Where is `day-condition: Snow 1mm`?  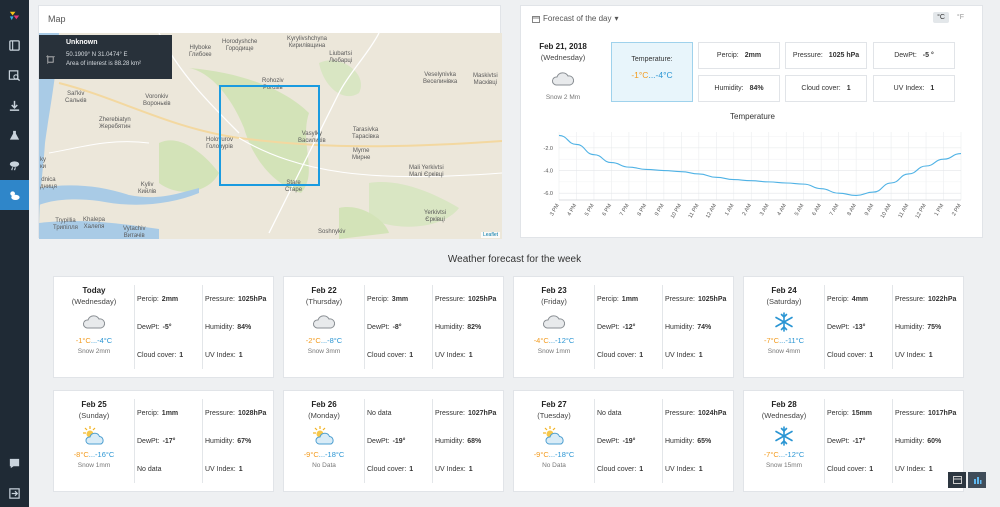
day-condition: Snow 1mm is located at coordinates (94, 465).